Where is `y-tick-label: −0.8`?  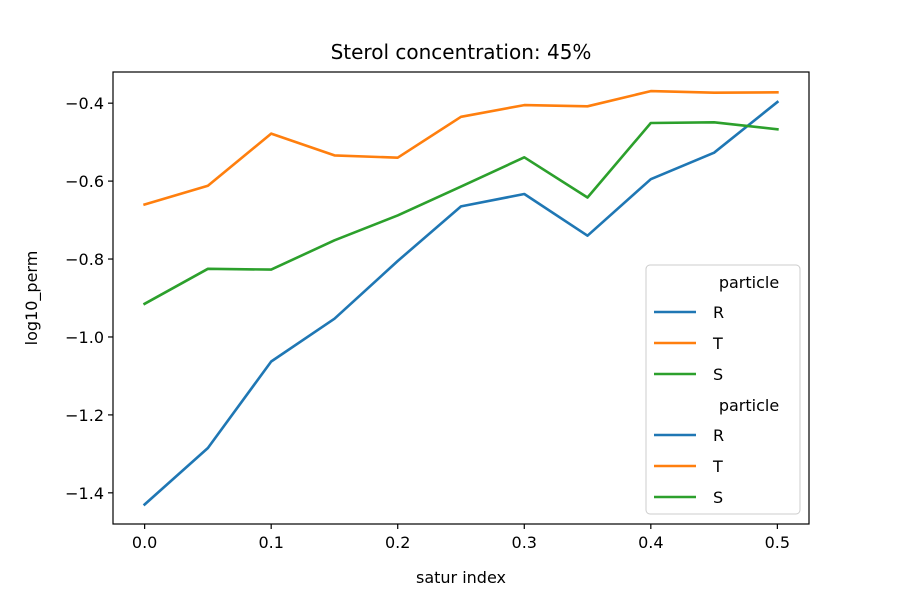 y-tick-label: −0.8 is located at coordinates (84, 259).